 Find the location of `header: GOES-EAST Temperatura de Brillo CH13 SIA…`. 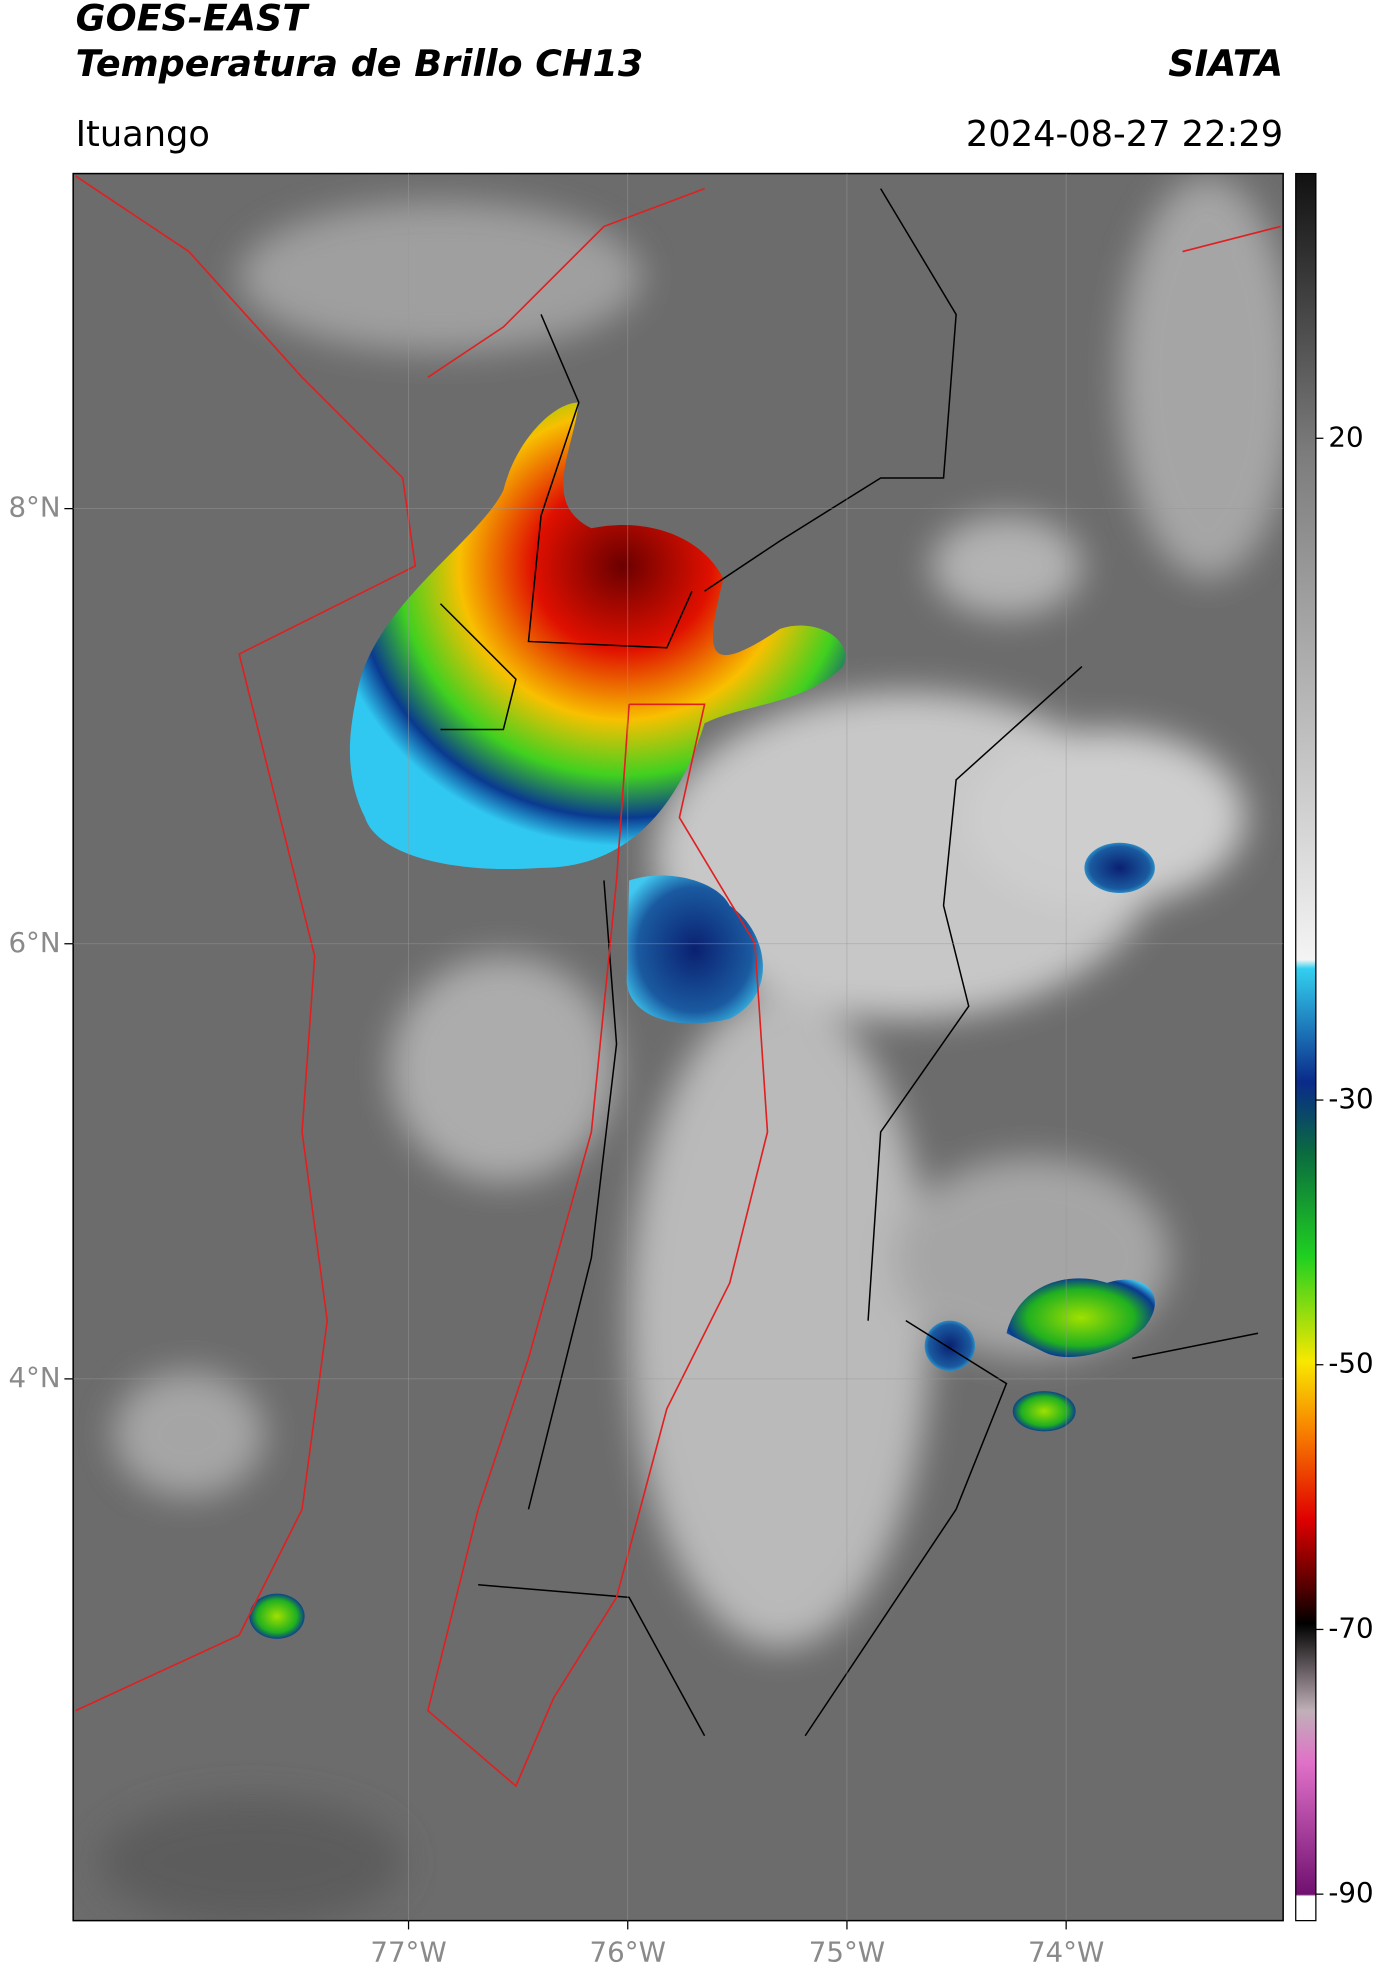

header: GOES-EAST Temperatura de Brillo CH13 SIA… is located at coordinates (679, 77).